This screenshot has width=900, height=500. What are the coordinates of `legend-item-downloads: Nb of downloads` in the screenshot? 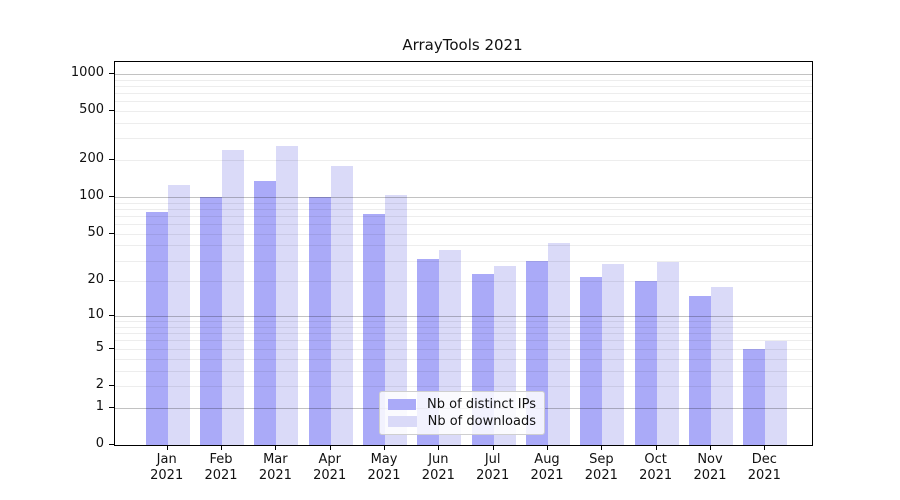 It's located at (462, 421).